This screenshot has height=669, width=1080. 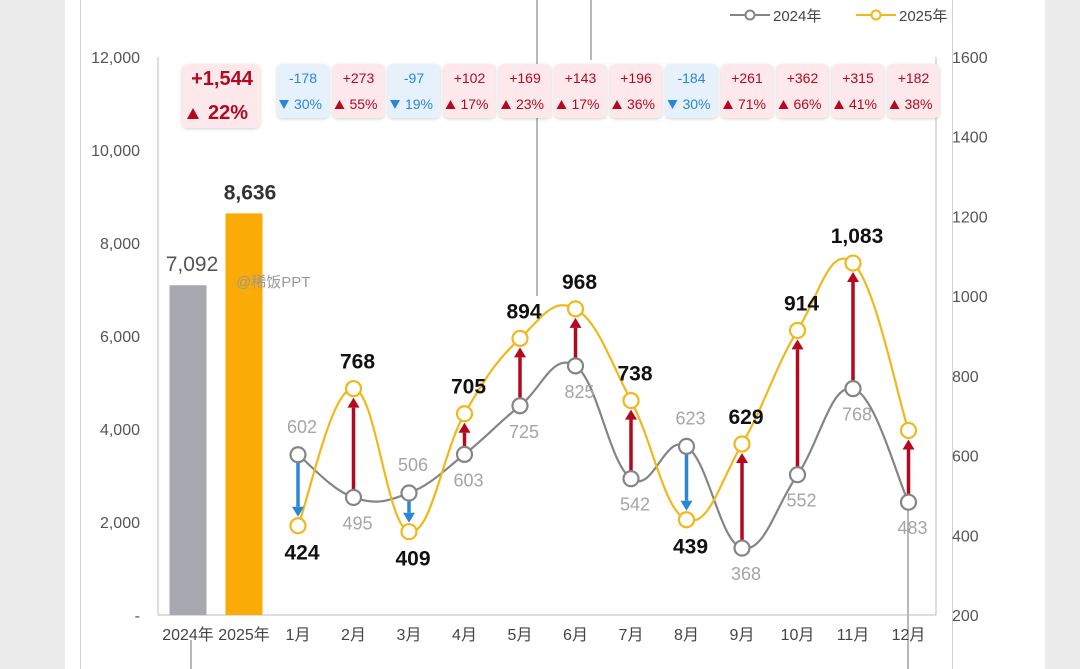 What do you see at coordinates (464, 635) in the screenshot?
I see `x-tick-label: 4月` at bounding box center [464, 635].